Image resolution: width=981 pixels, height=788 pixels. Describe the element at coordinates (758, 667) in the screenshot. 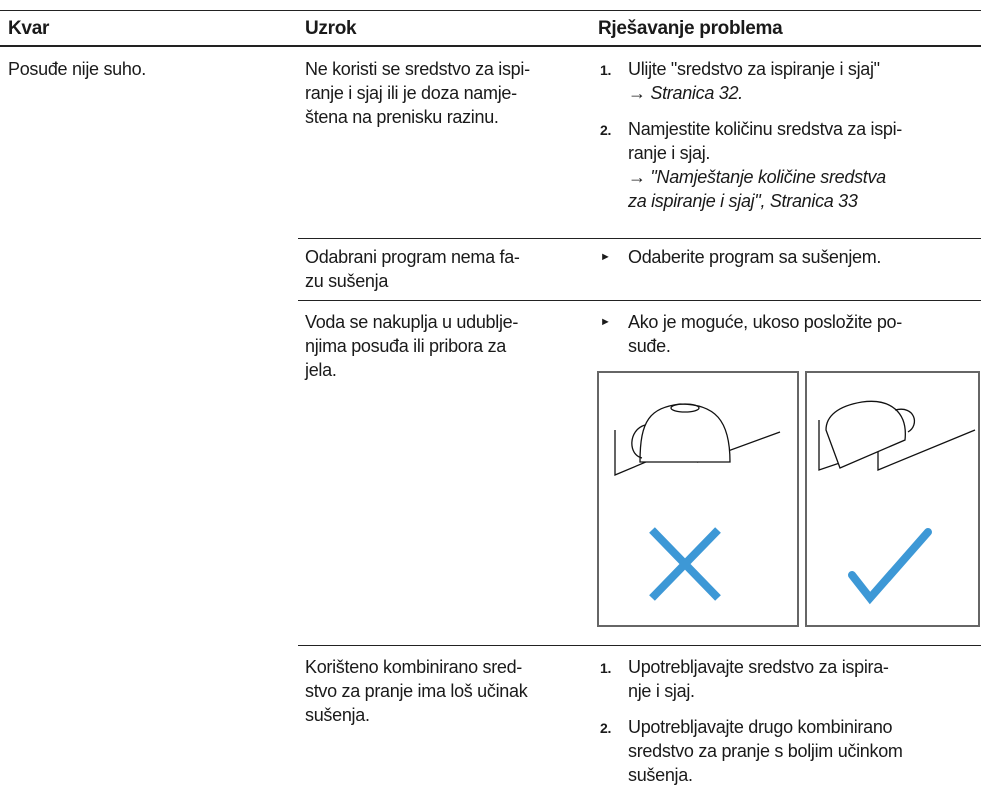

I see `step-line: Upotrebljavajte sredstvo za ispira-` at that location.